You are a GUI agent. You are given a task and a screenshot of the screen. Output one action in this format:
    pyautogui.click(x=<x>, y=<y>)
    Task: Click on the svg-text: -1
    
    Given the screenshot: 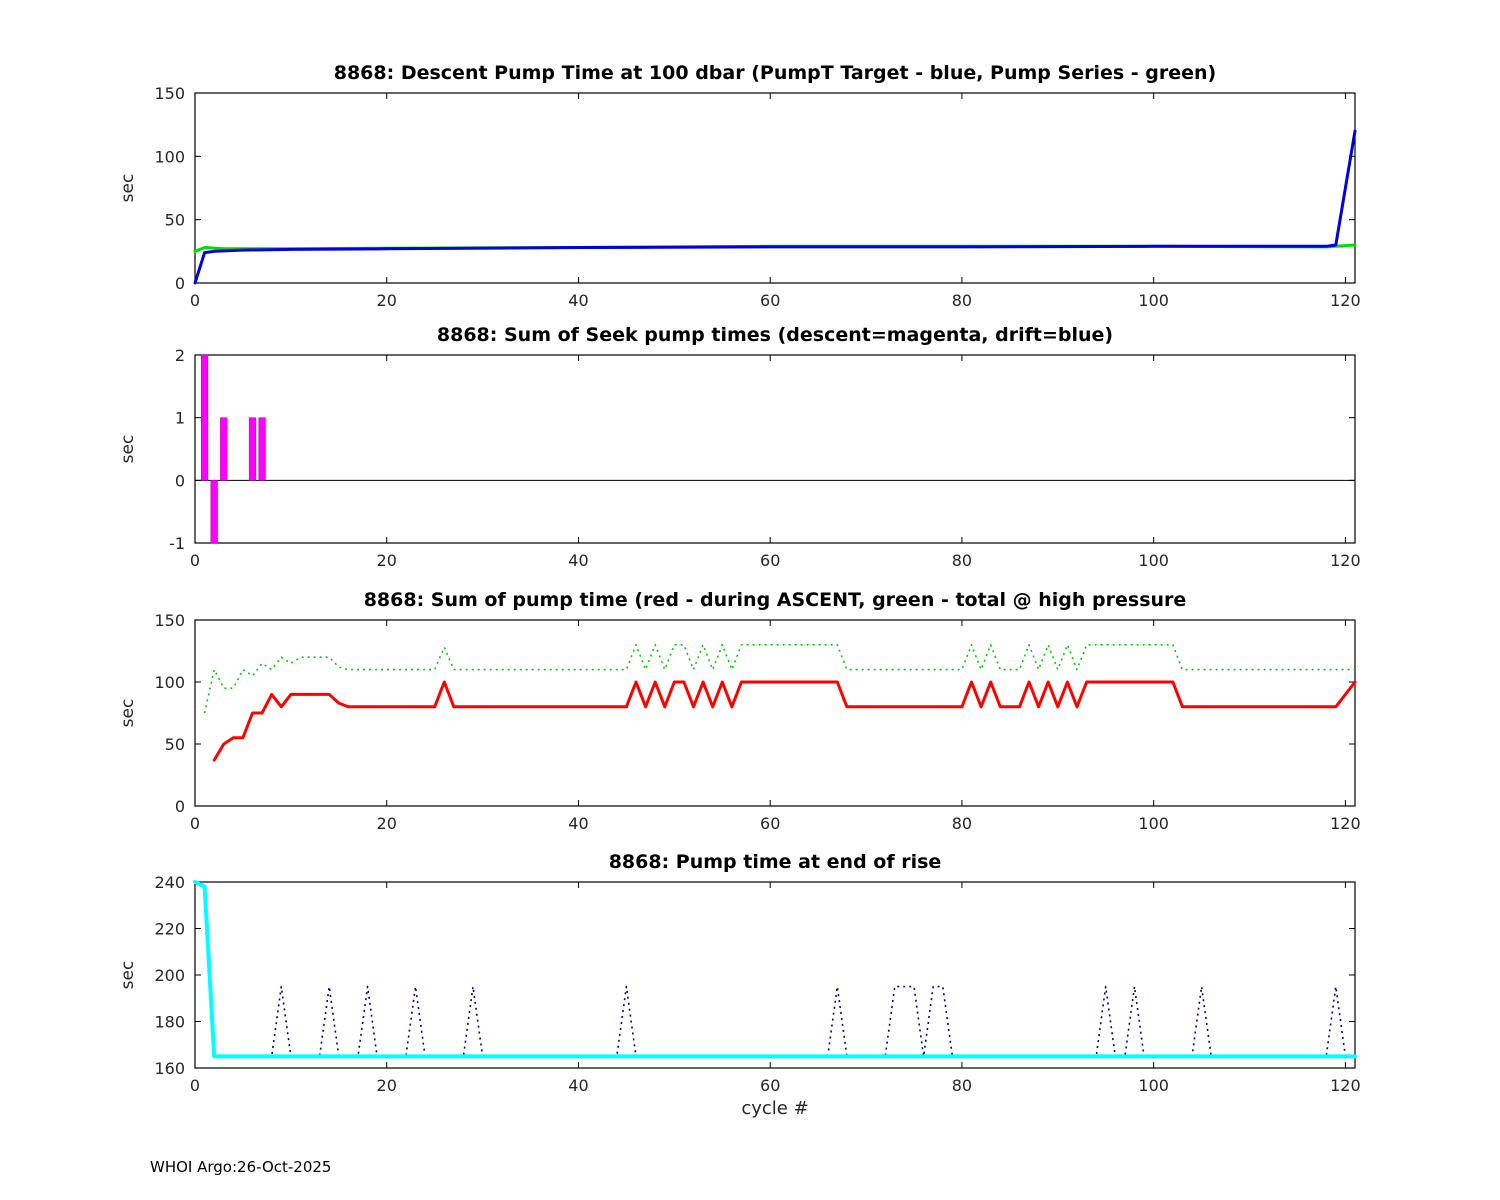 What is the action you would take?
    pyautogui.click(x=177, y=543)
    